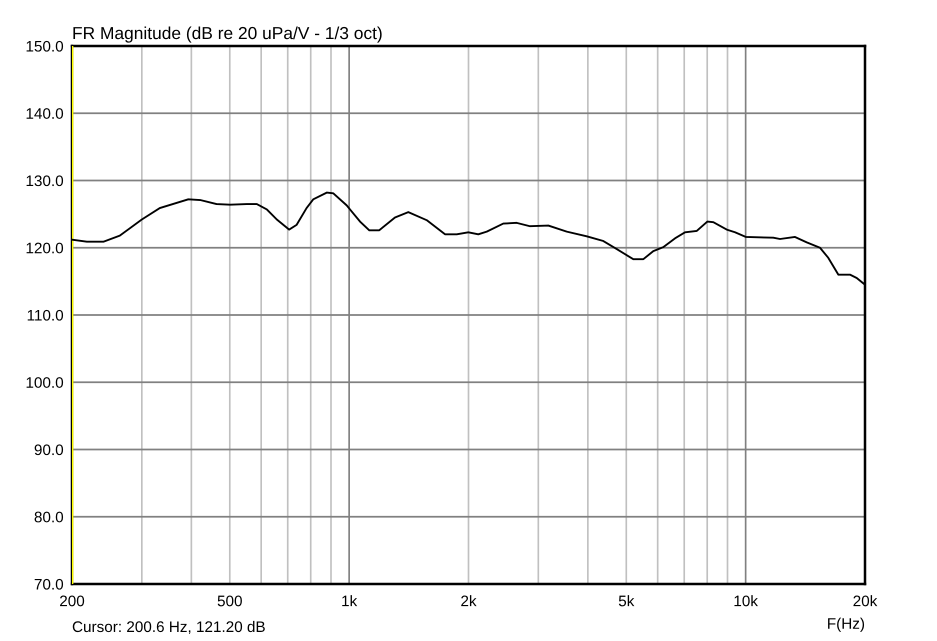 This screenshot has width=937, height=641. What do you see at coordinates (227, 34) in the screenshot?
I see `chart-title: FR Magnitude (dB re 20 uPa/V - 1/3 oct)` at bounding box center [227, 34].